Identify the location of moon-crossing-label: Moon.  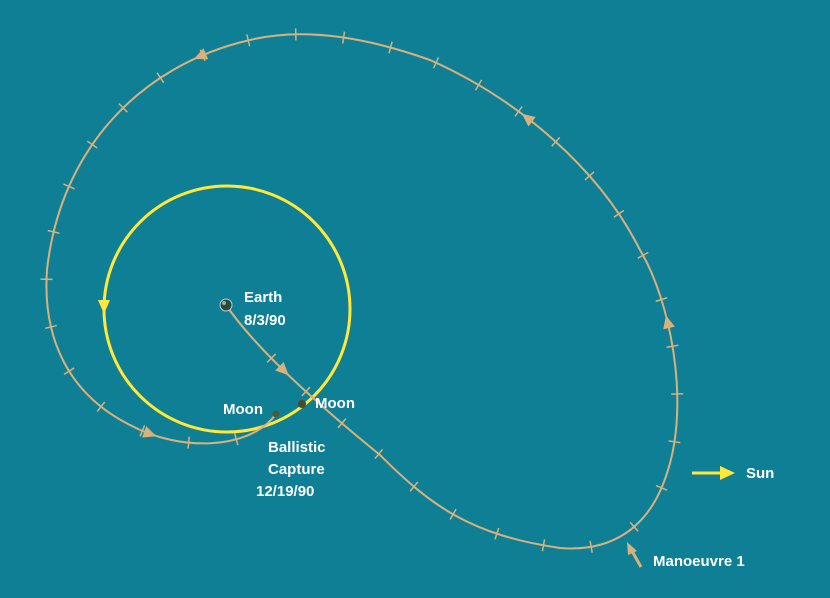
(335, 403).